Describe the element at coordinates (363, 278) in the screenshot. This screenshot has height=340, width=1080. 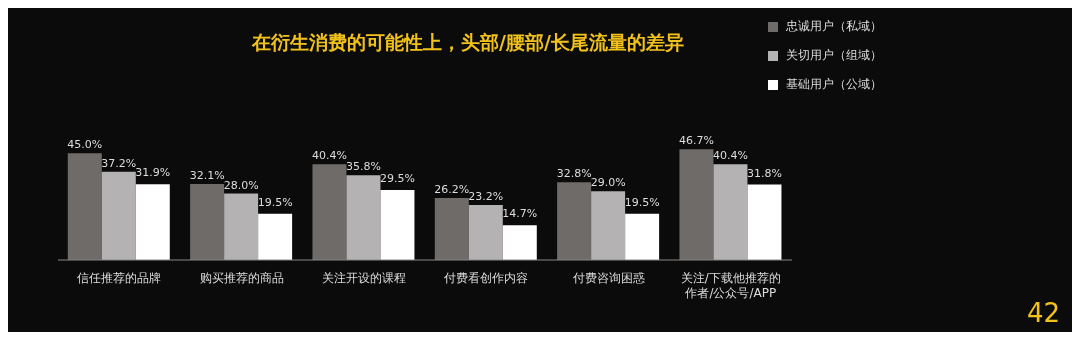
I see `x-tick-label: 关注开设的课程` at that location.